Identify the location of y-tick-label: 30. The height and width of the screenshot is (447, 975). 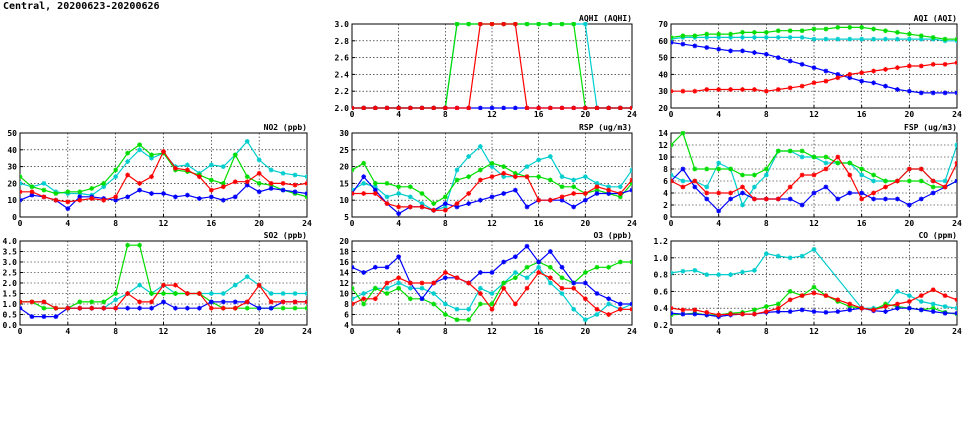
(663, 91).